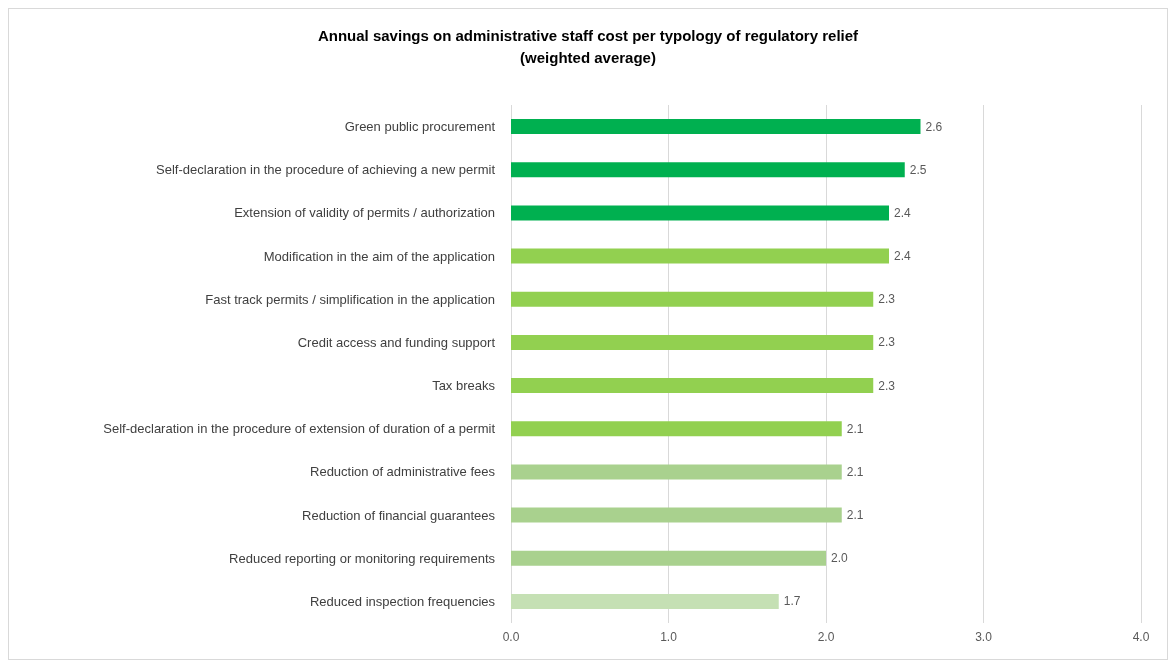  Describe the element at coordinates (364, 213) in the screenshot. I see `y-tick-label: Extension of validity of permits / authorization` at that location.